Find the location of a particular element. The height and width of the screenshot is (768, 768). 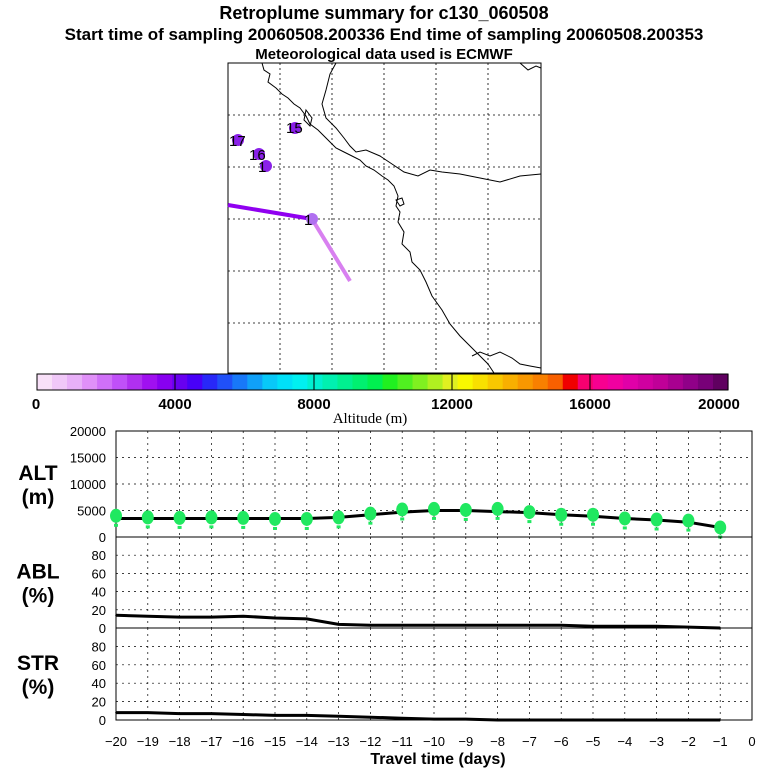

x-tick-label: −14 is located at coordinates (307, 741).